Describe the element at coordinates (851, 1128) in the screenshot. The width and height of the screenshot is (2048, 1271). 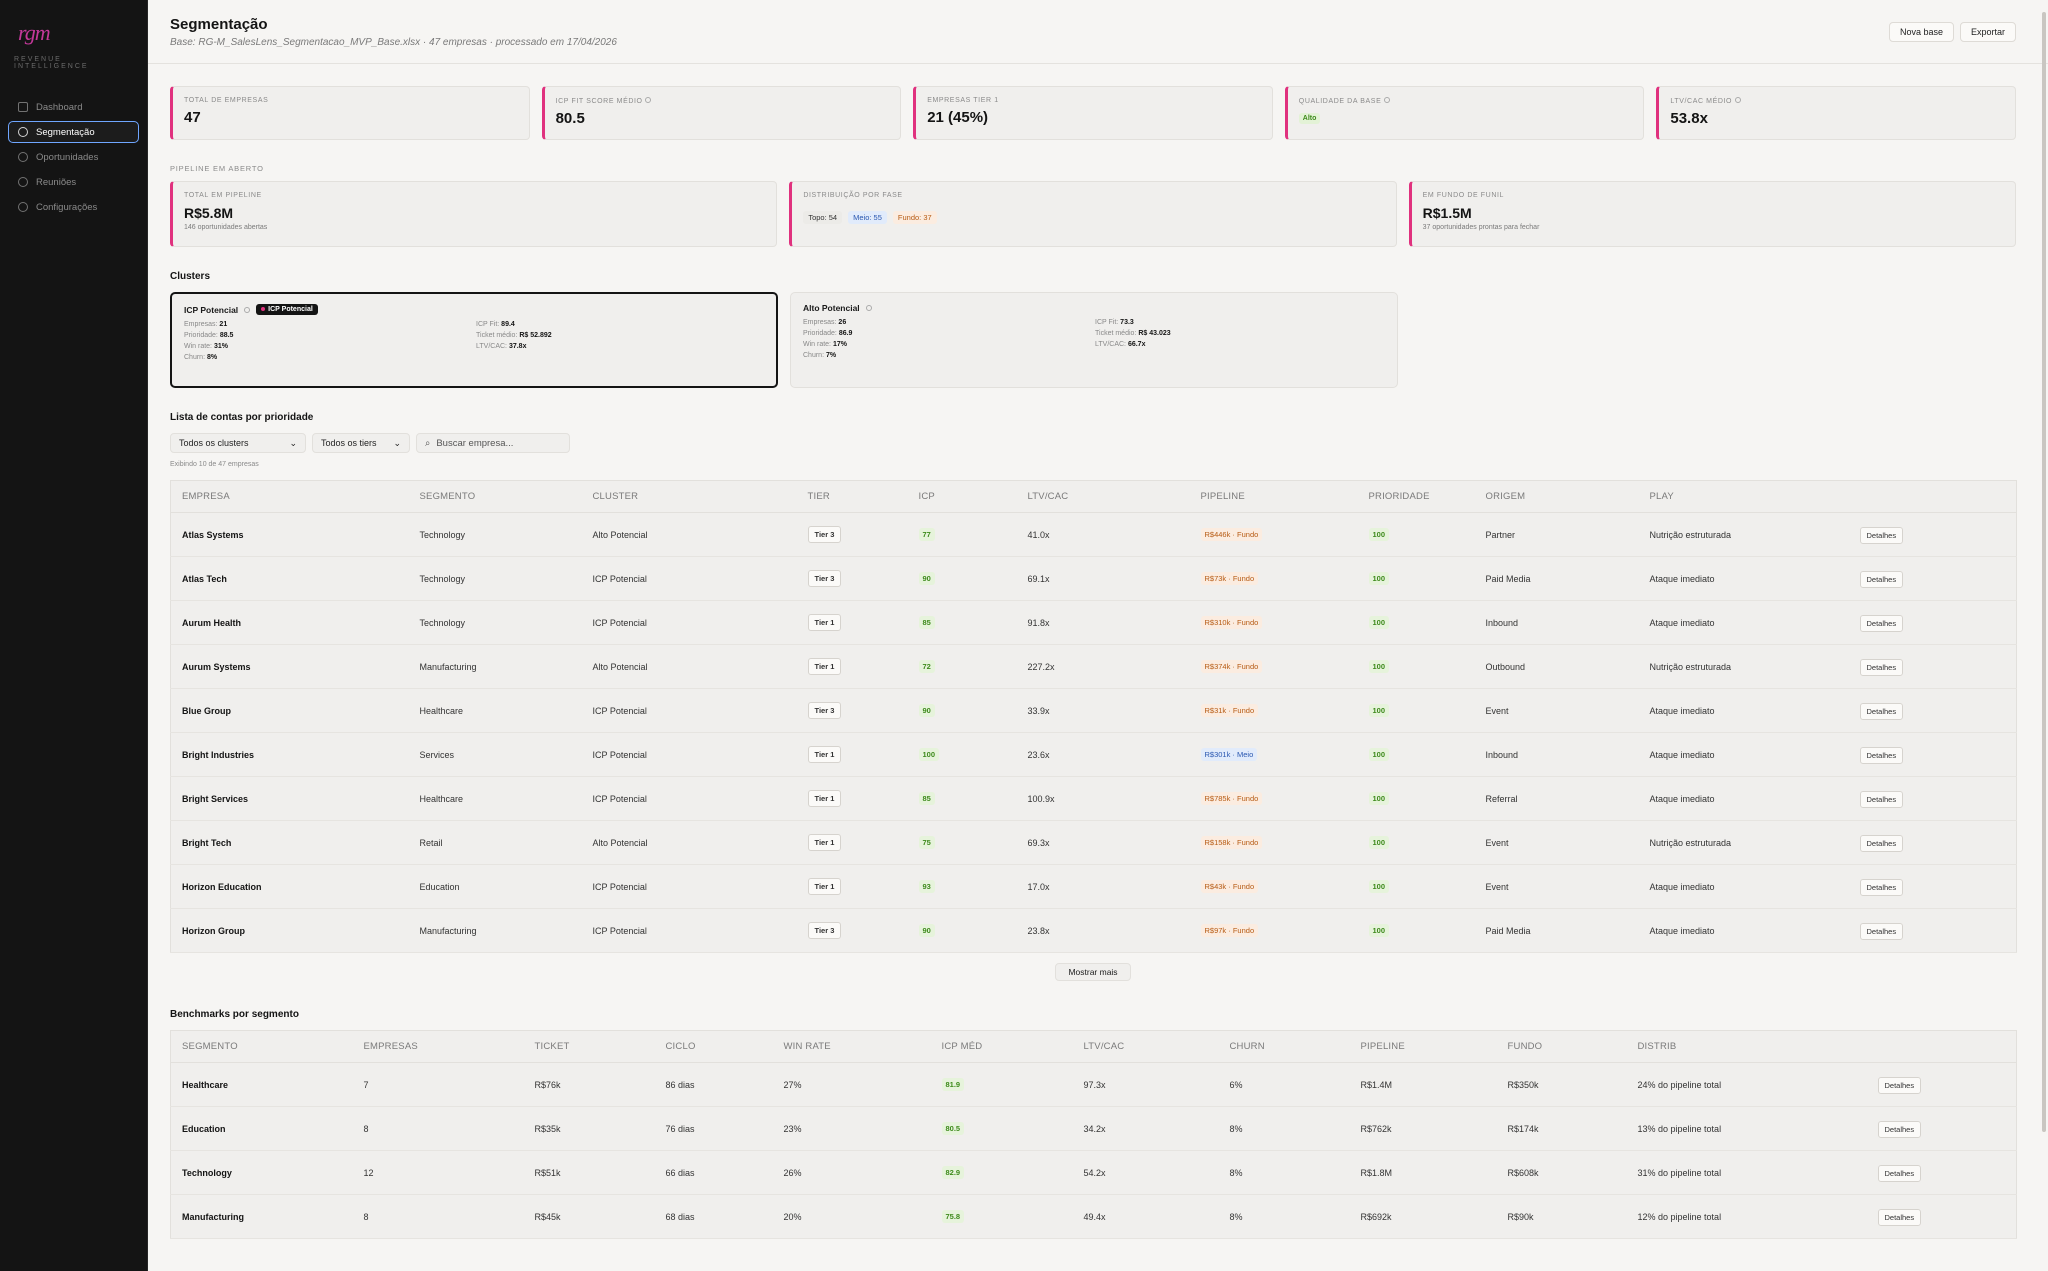
I see `win-rate-cell: 23%` at that location.